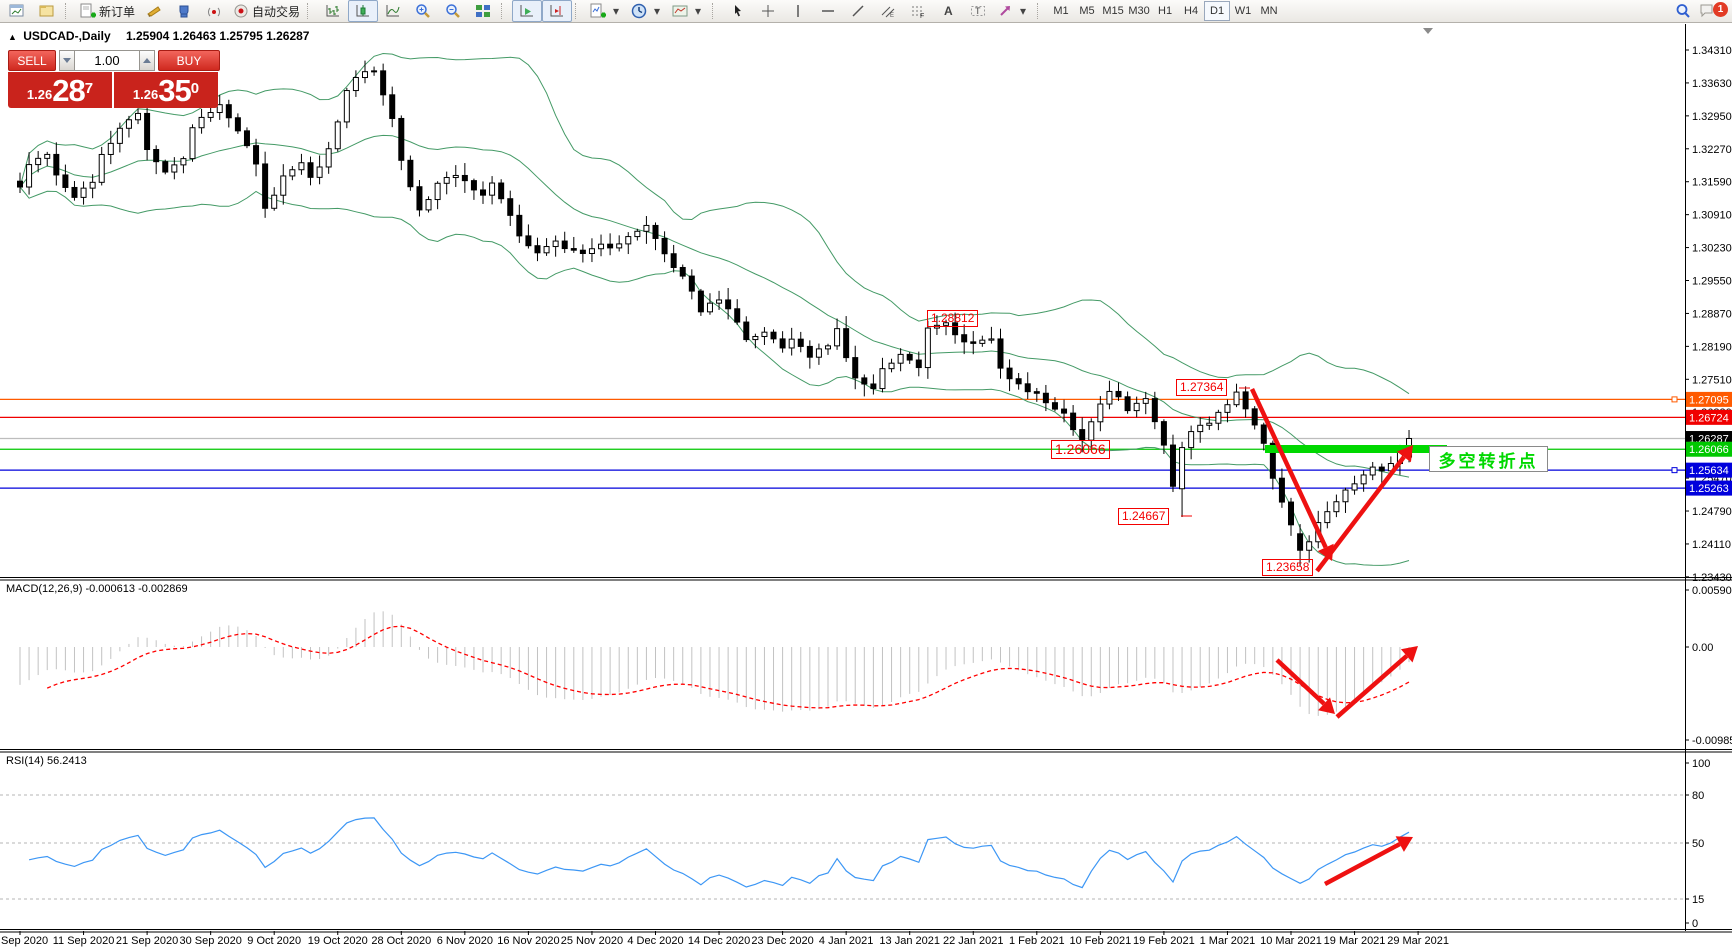  I want to click on zoom-in-button, so click(423, 11).